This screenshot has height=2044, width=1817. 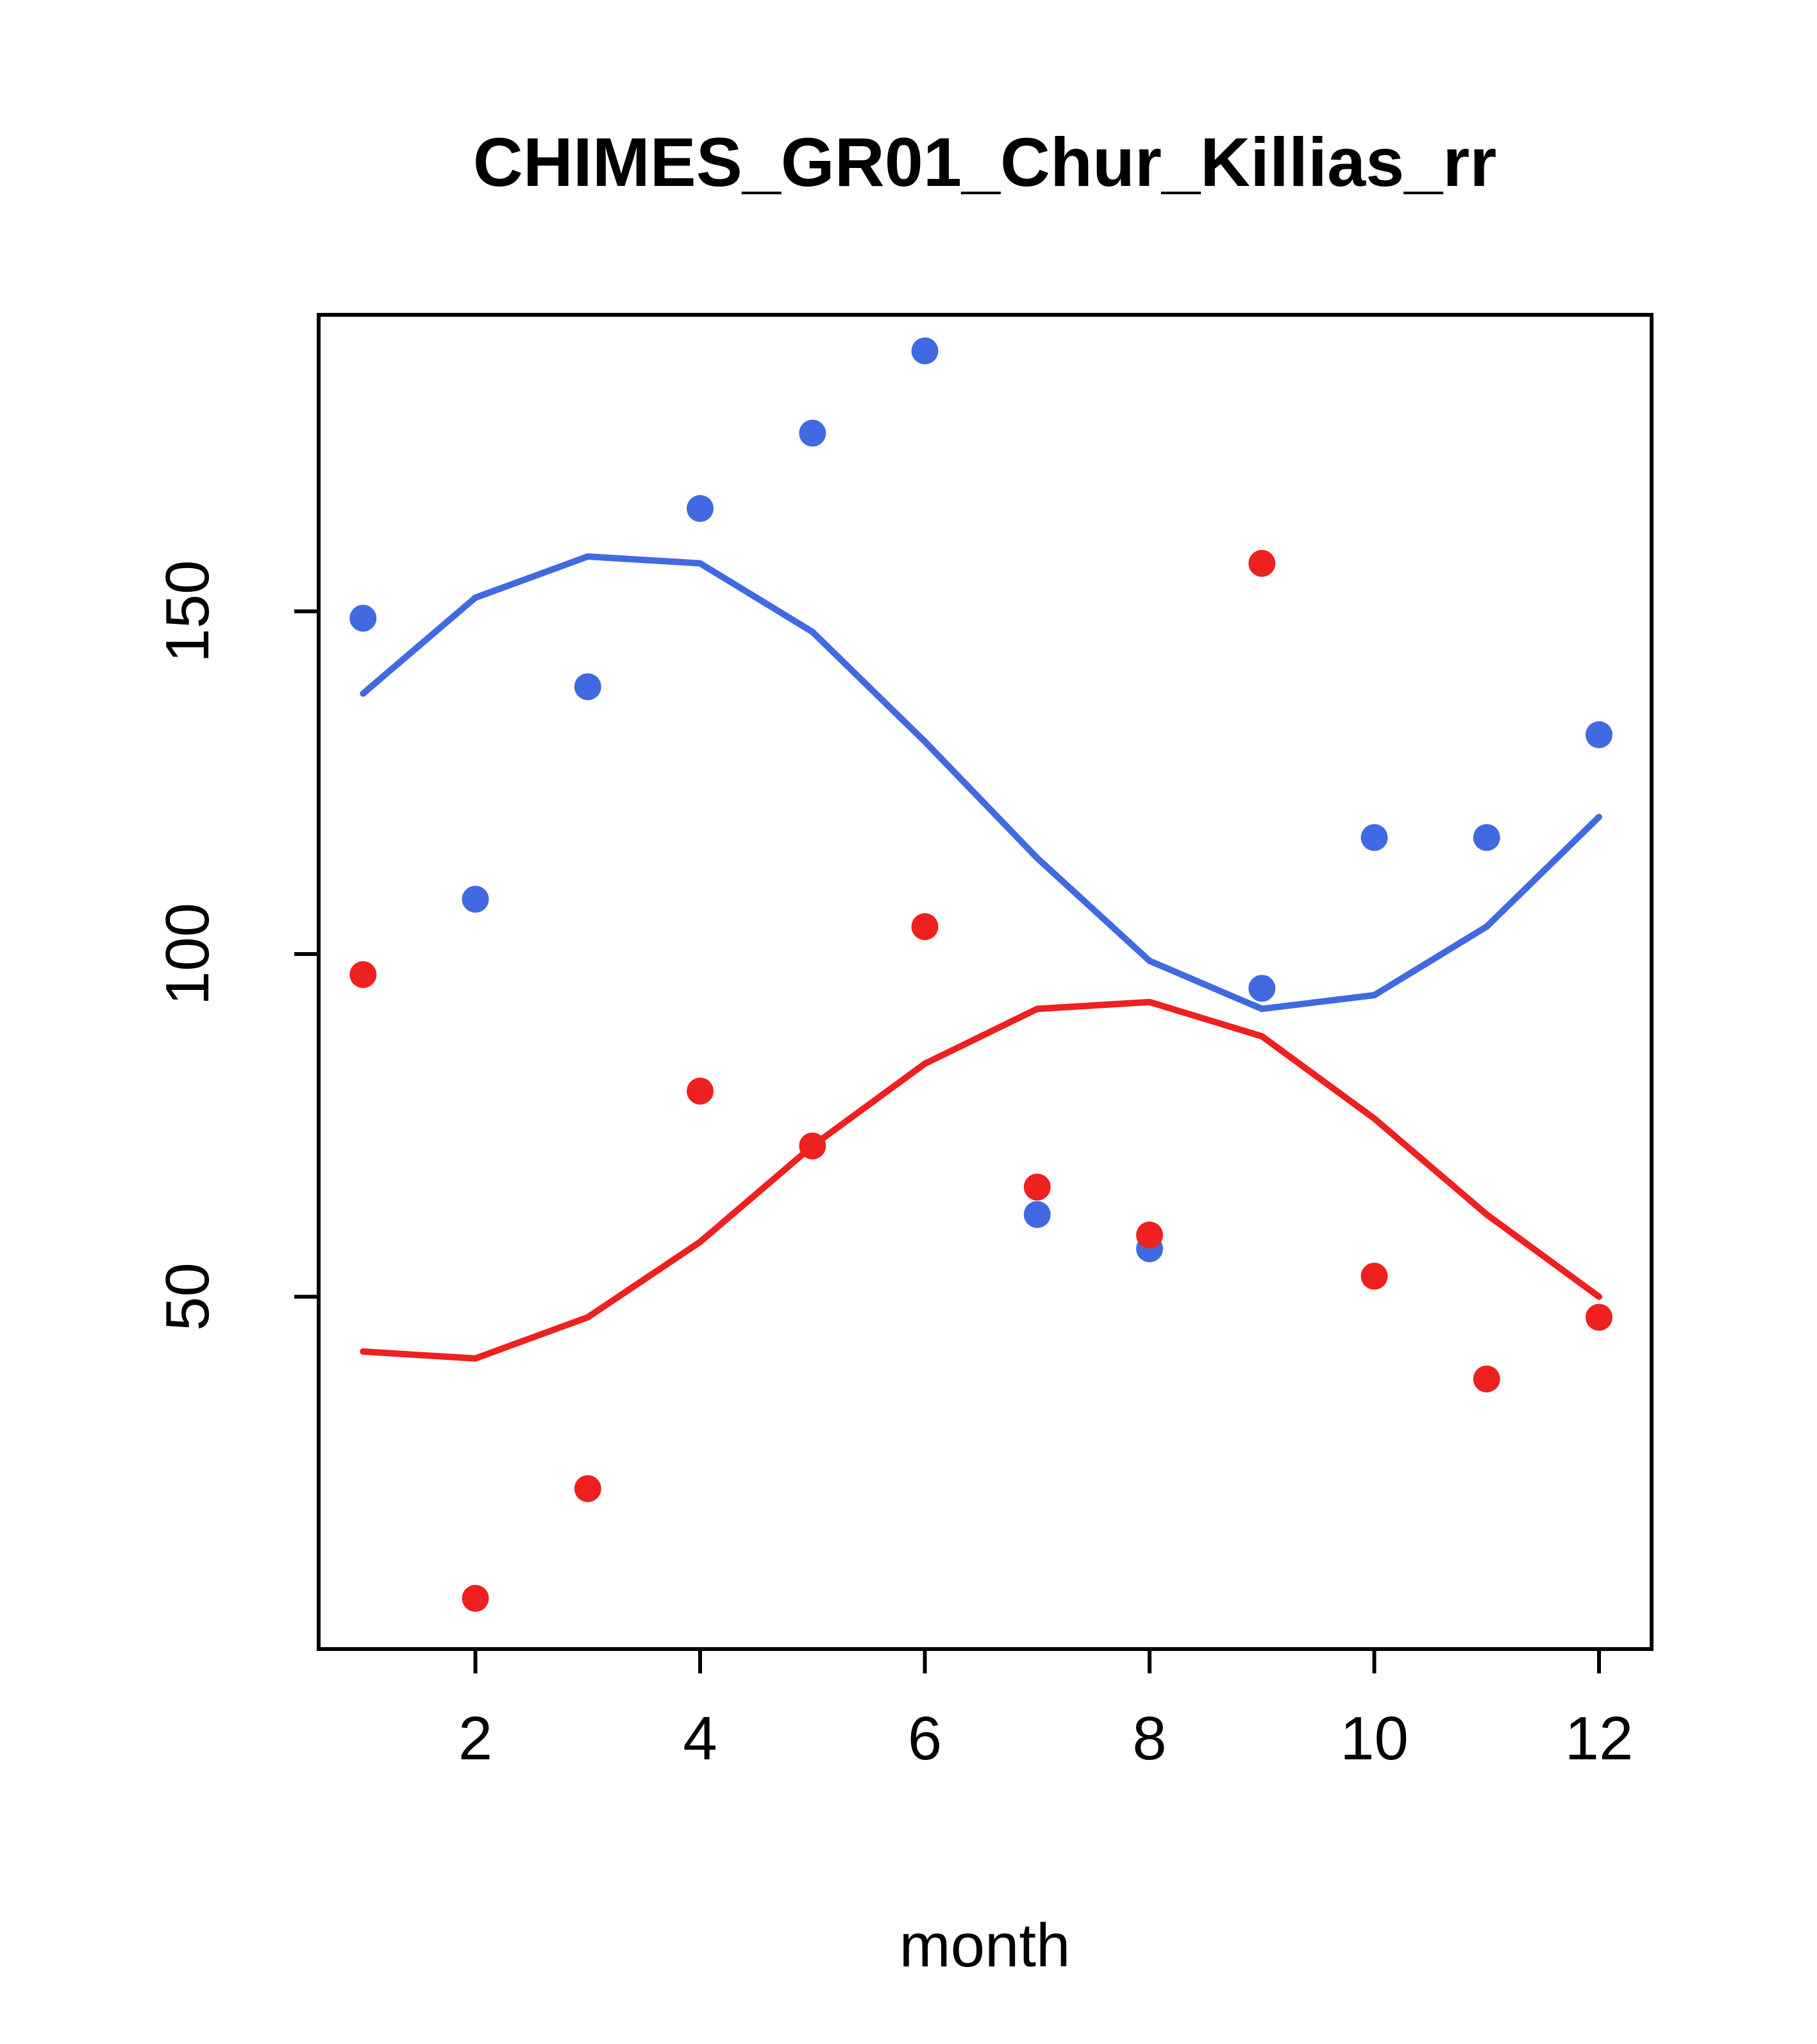 I want to click on y-tick-label: 150, so click(x=187, y=611).